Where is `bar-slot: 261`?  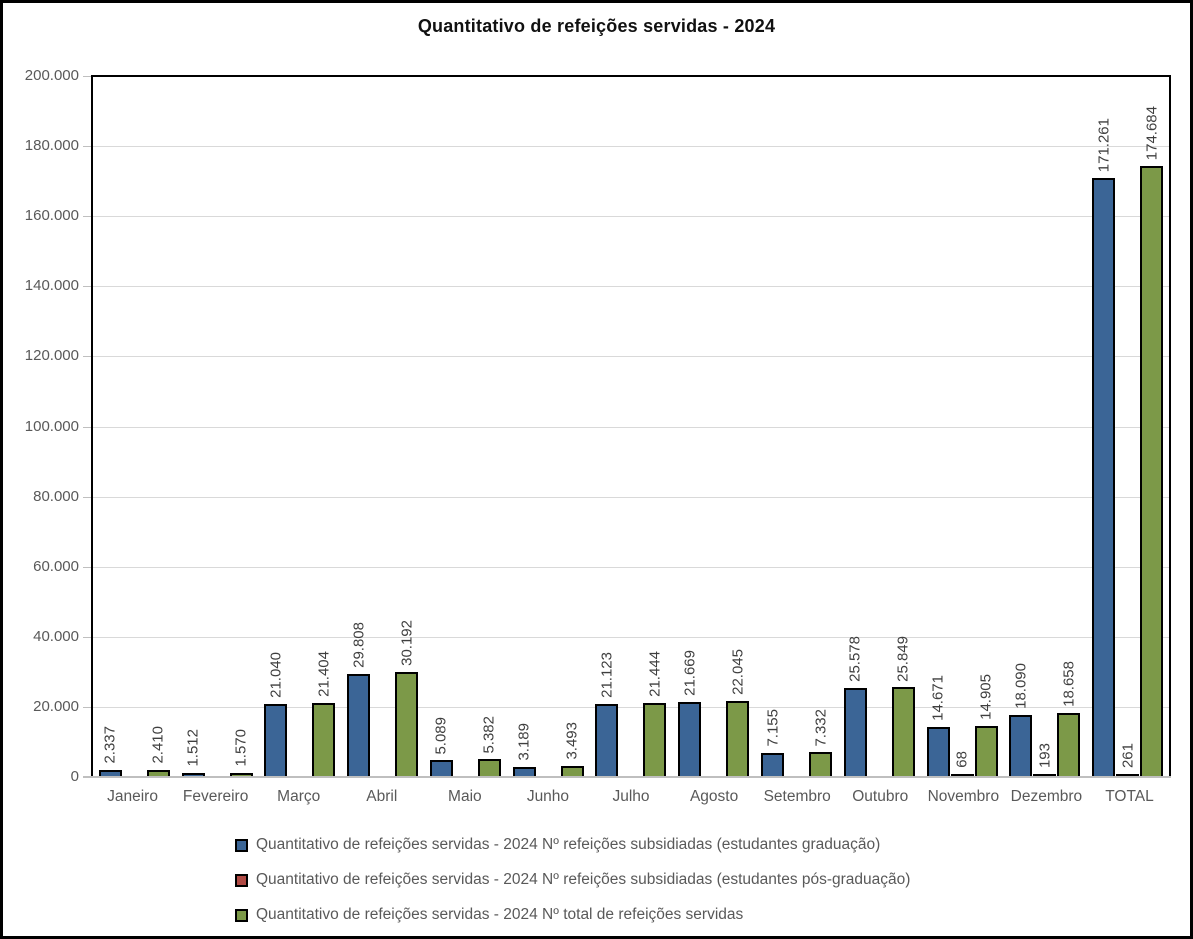
bar-slot: 261 is located at coordinates (1128, 427).